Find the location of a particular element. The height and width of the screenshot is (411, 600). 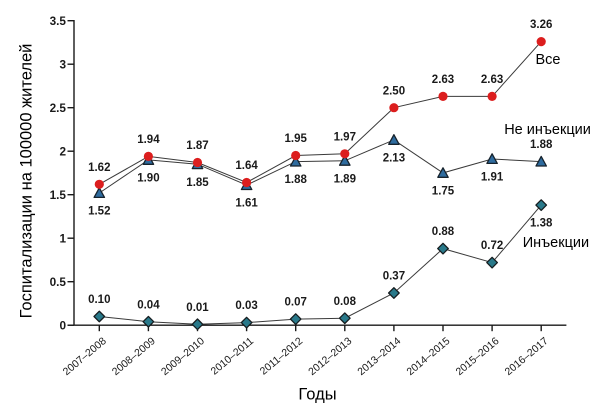

svg-text: 0 is located at coordinates (62, 325).